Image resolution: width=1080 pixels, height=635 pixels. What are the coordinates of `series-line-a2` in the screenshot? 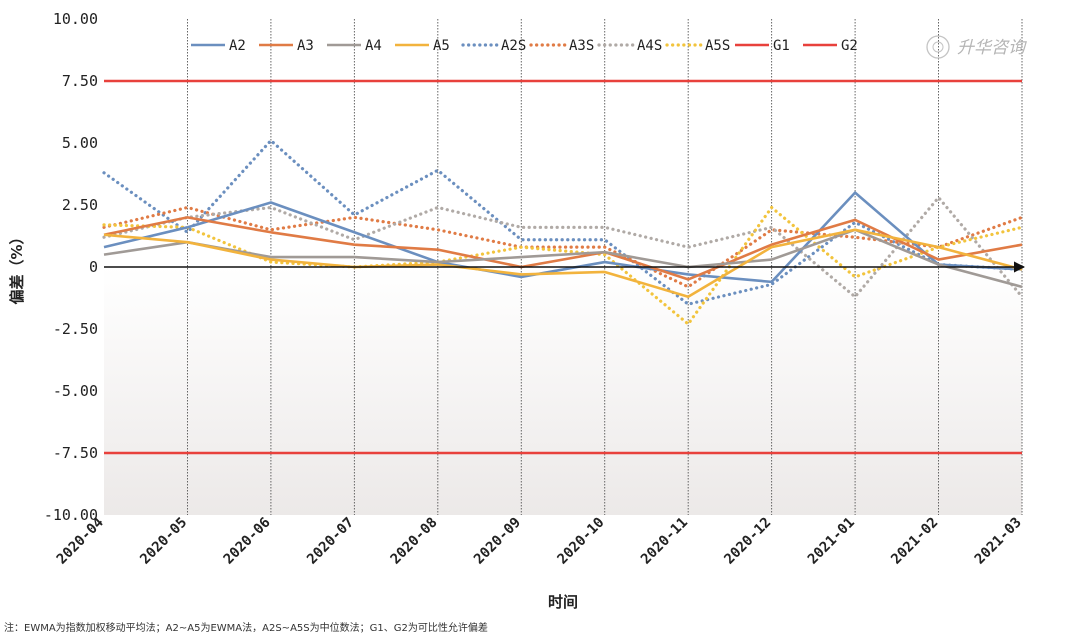 It's located at (563, 237).